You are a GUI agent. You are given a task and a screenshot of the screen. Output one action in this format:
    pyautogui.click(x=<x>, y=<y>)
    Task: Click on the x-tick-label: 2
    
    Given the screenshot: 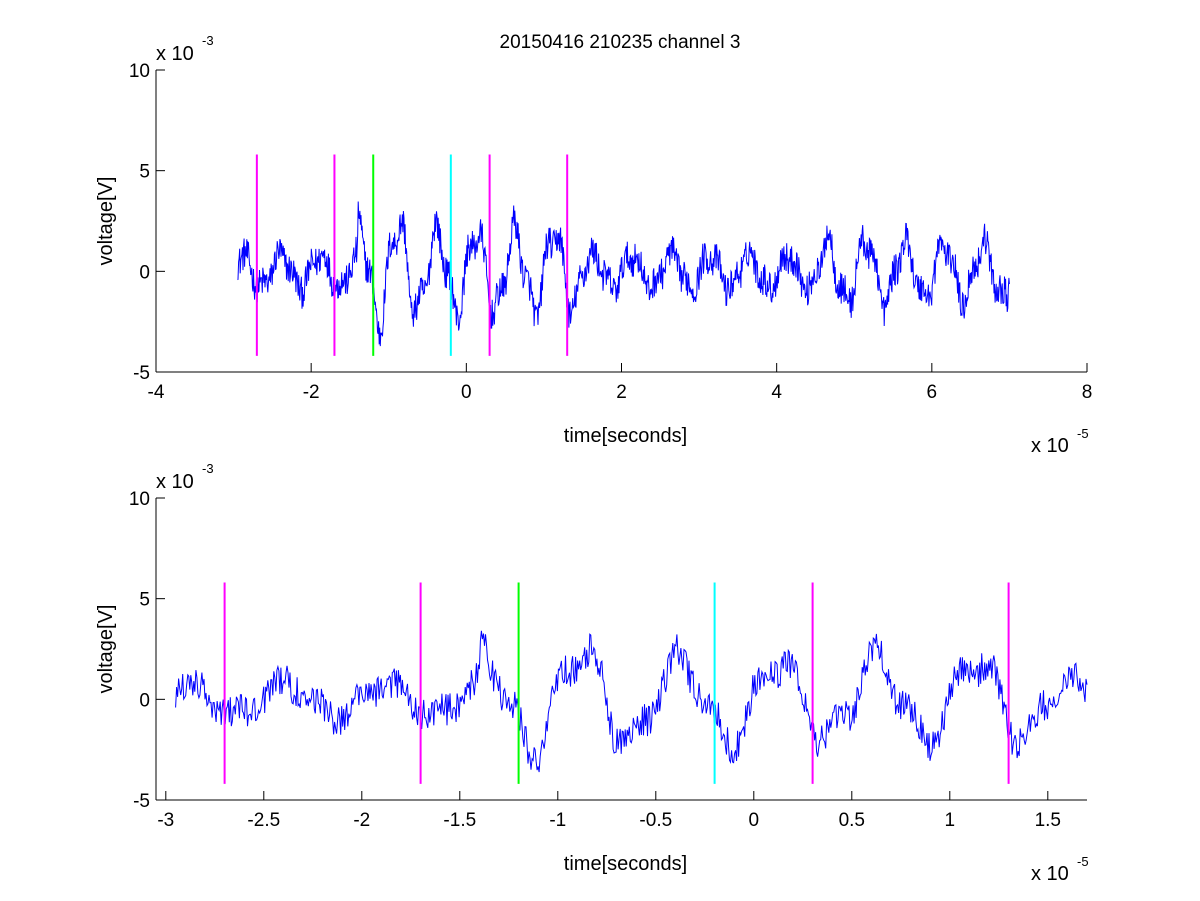 What is the action you would take?
    pyautogui.click(x=621, y=392)
    